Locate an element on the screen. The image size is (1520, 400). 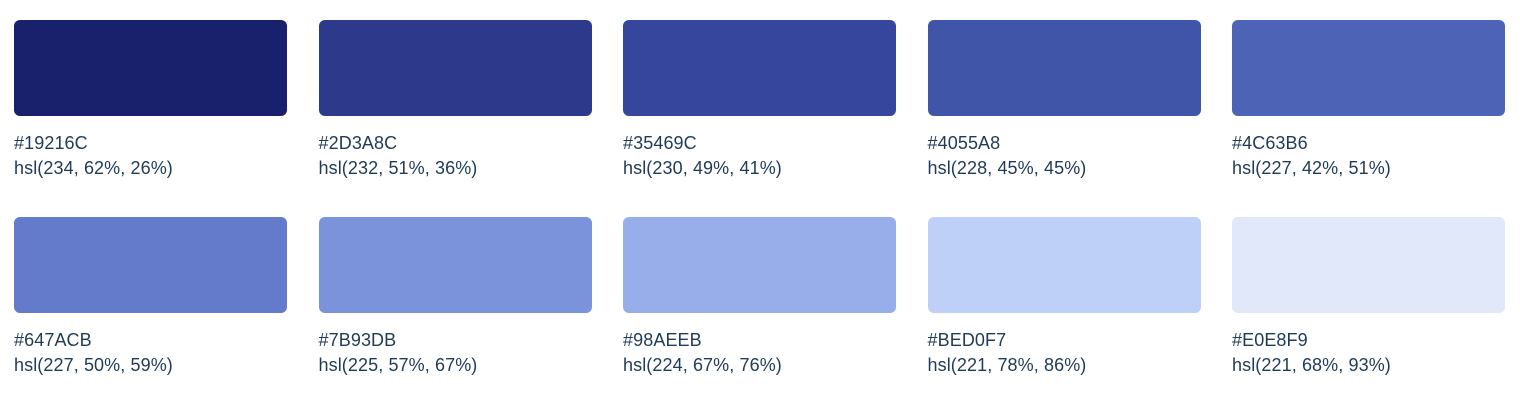
swatch-card-2: #2D3A8C hsl(232, 51%, 36%) is located at coordinates (455, 118).